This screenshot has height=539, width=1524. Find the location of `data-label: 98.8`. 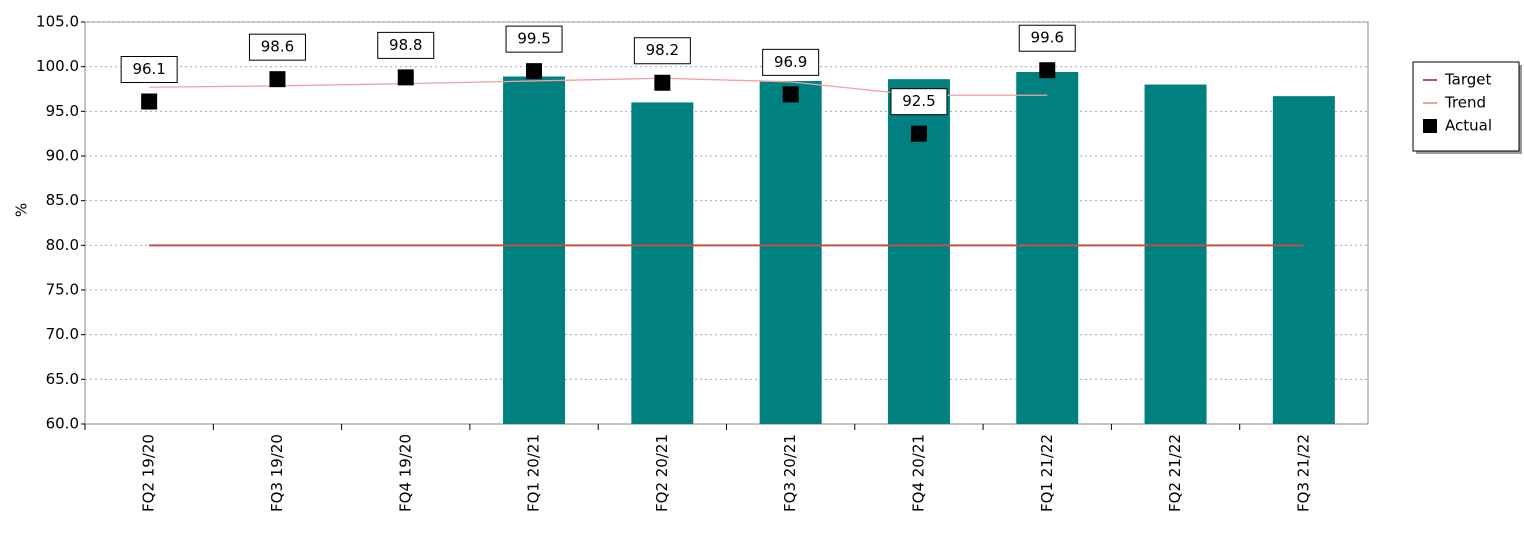

data-label: 98.8 is located at coordinates (405, 45).